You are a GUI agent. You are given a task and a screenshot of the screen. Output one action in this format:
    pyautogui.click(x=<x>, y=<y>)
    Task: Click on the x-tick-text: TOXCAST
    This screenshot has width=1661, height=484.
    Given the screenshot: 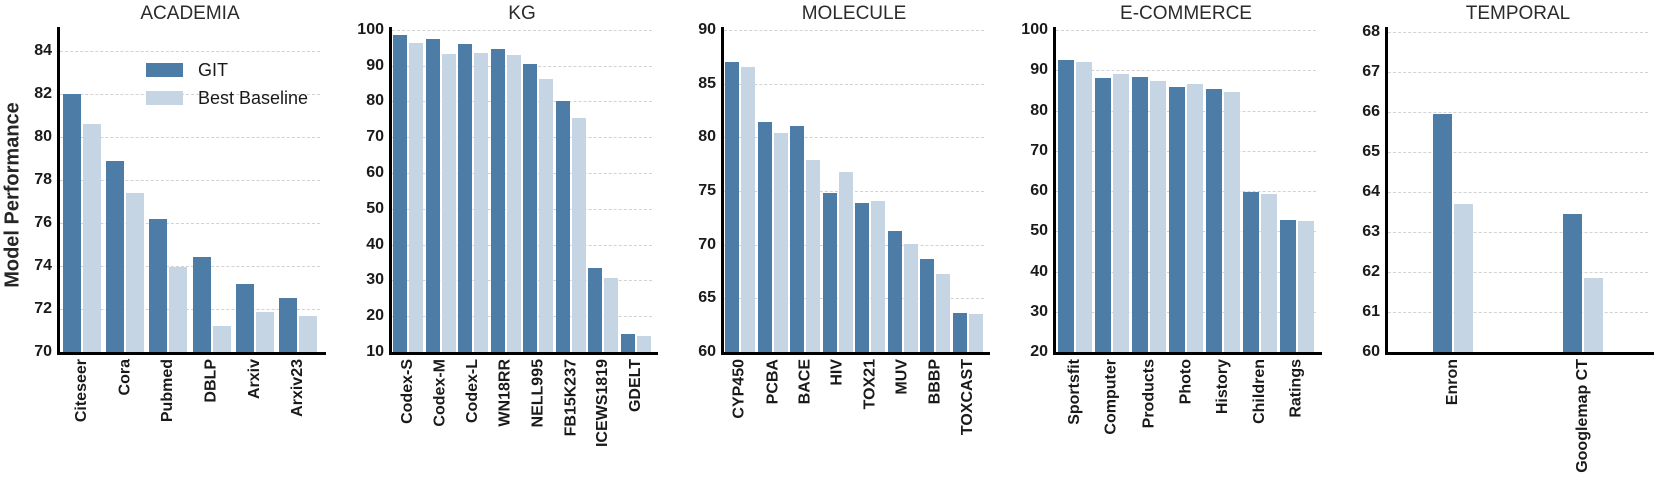 What is the action you would take?
    pyautogui.click(x=967, y=397)
    